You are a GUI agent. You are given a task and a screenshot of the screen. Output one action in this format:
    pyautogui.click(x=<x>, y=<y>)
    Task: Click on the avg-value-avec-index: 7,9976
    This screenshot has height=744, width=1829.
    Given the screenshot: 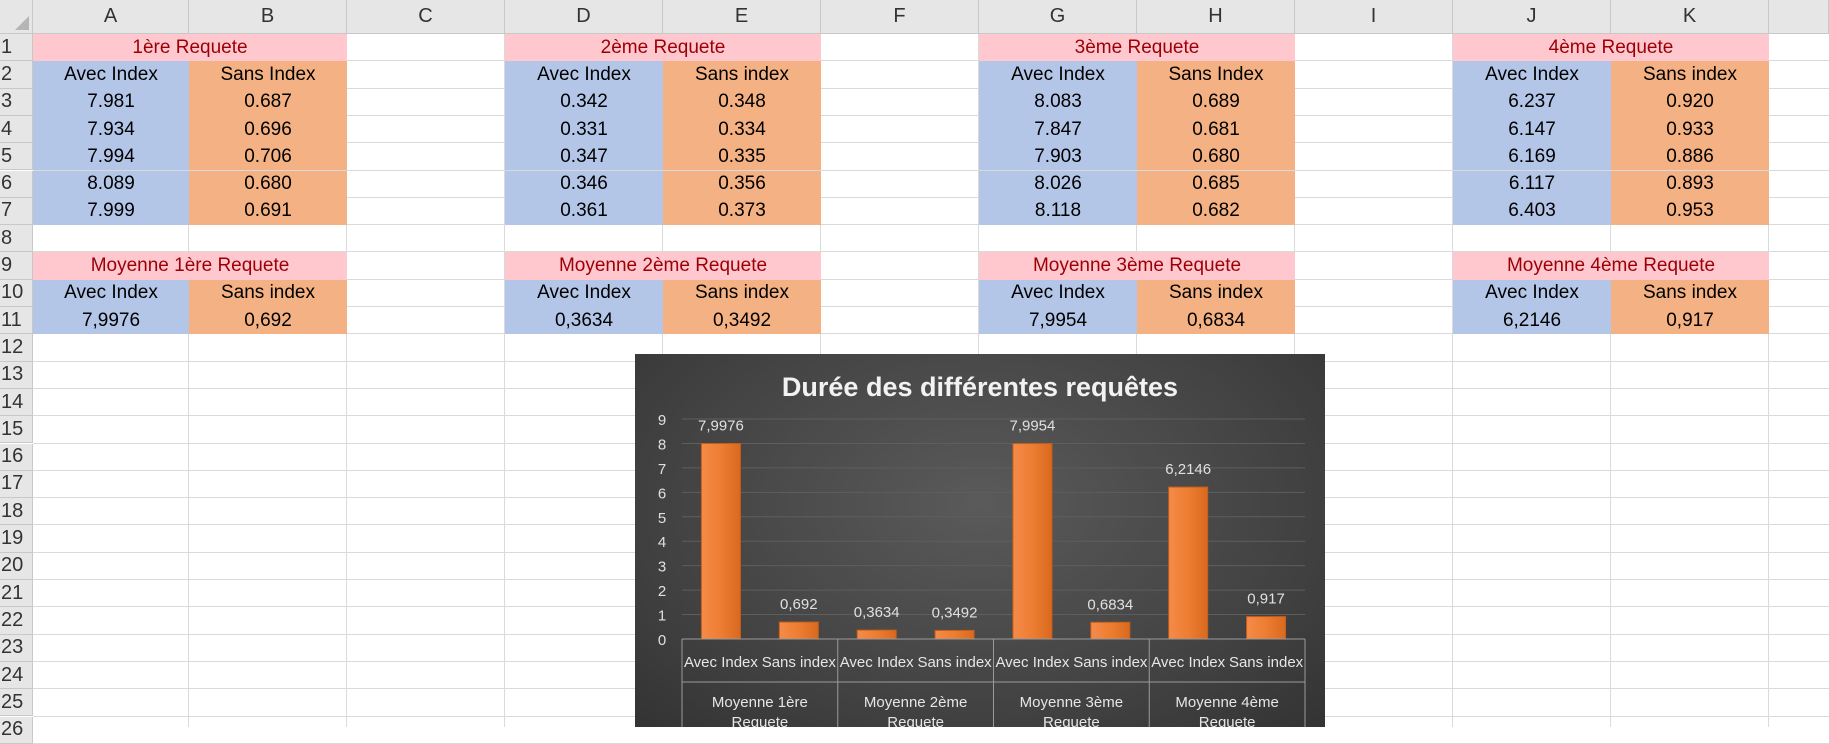 What is the action you would take?
    pyautogui.click(x=111, y=321)
    